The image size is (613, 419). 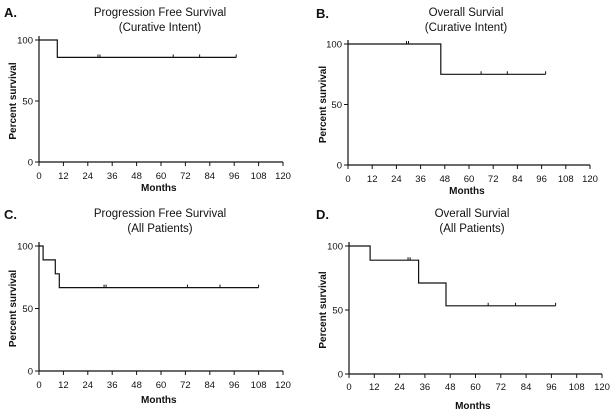 I want to click on panel-b-x-axis-title: Months, so click(x=467, y=191).